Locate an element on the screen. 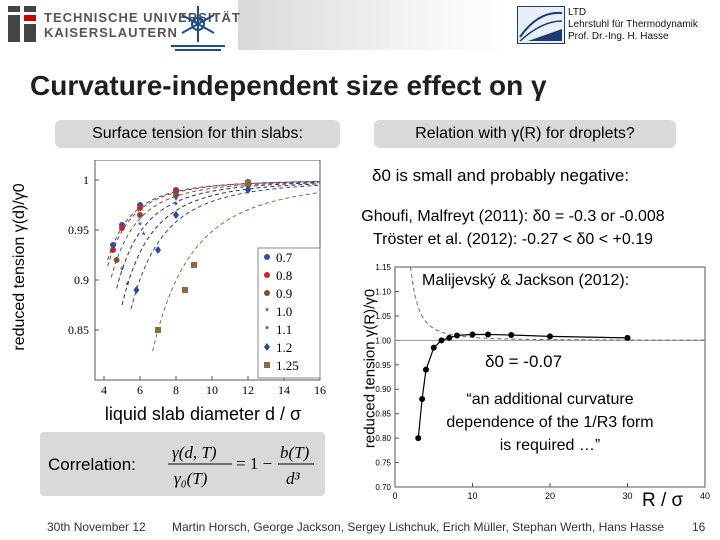 The height and width of the screenshot is (540, 720). legend-label-1.2: 1.2 is located at coordinates (284, 347).